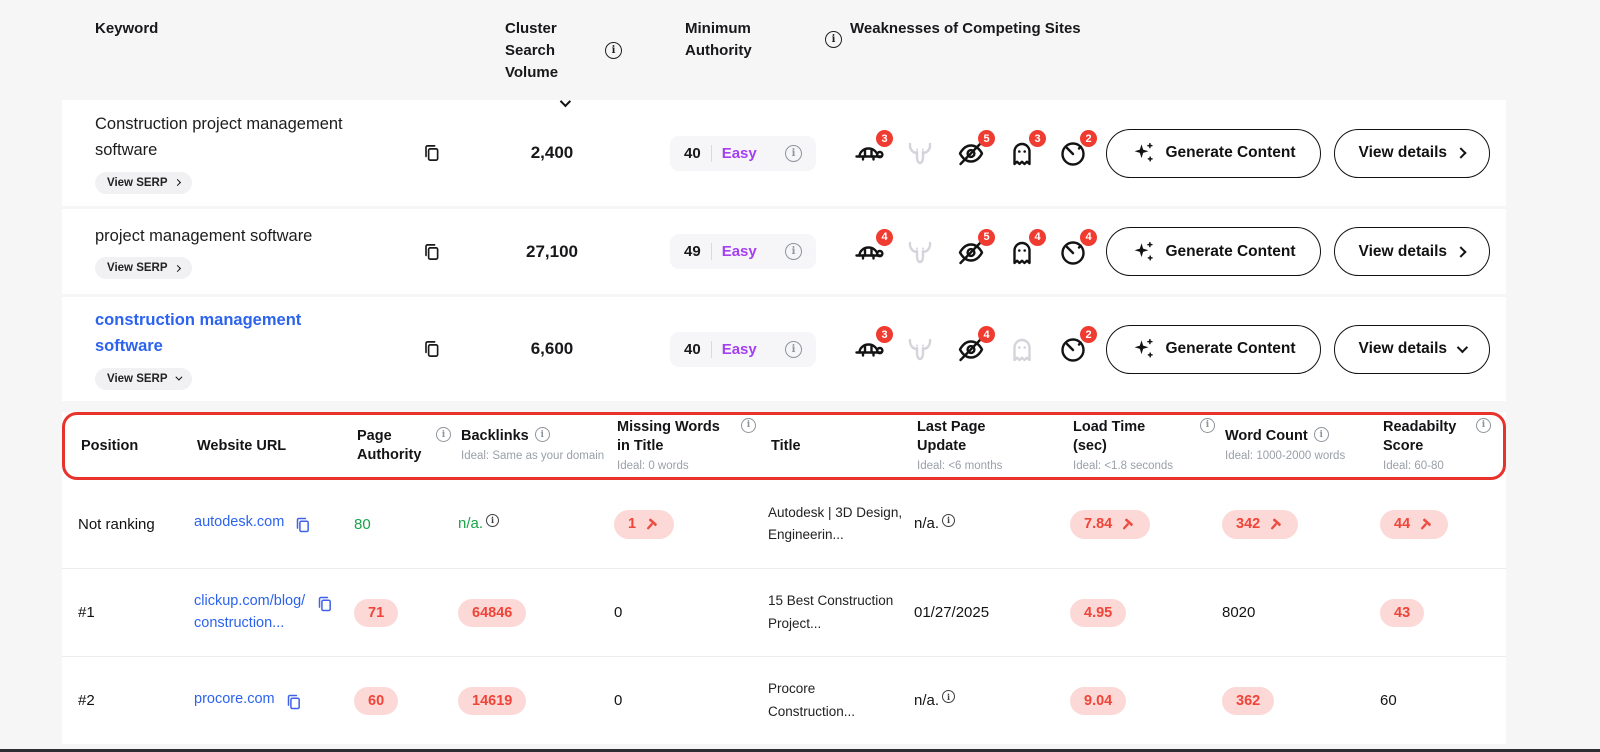  Describe the element at coordinates (1037, 237) in the screenshot. I see `weakness-count-badge: 4` at that location.